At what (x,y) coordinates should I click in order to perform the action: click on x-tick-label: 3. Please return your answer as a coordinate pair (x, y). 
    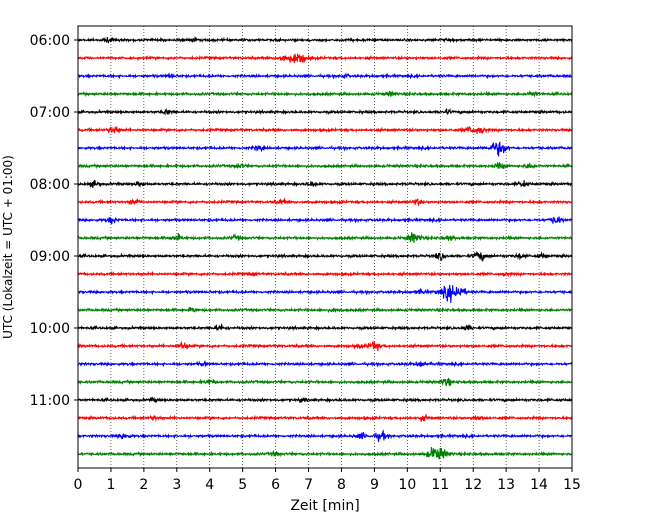
    Looking at the image, I should click on (176, 485).